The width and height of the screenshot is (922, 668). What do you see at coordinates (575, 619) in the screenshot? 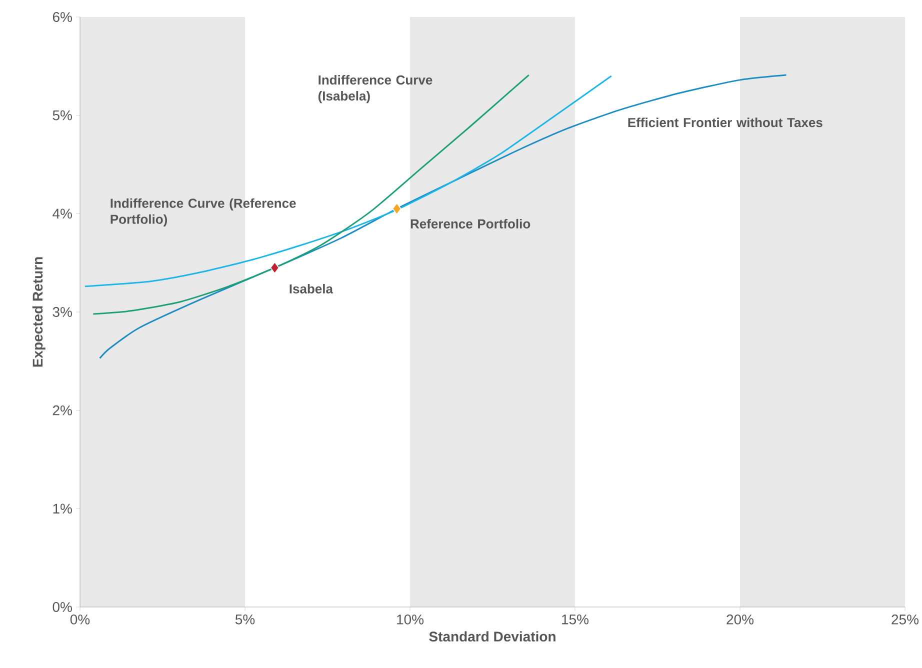
I see `x-tick-label: 15%` at bounding box center [575, 619].